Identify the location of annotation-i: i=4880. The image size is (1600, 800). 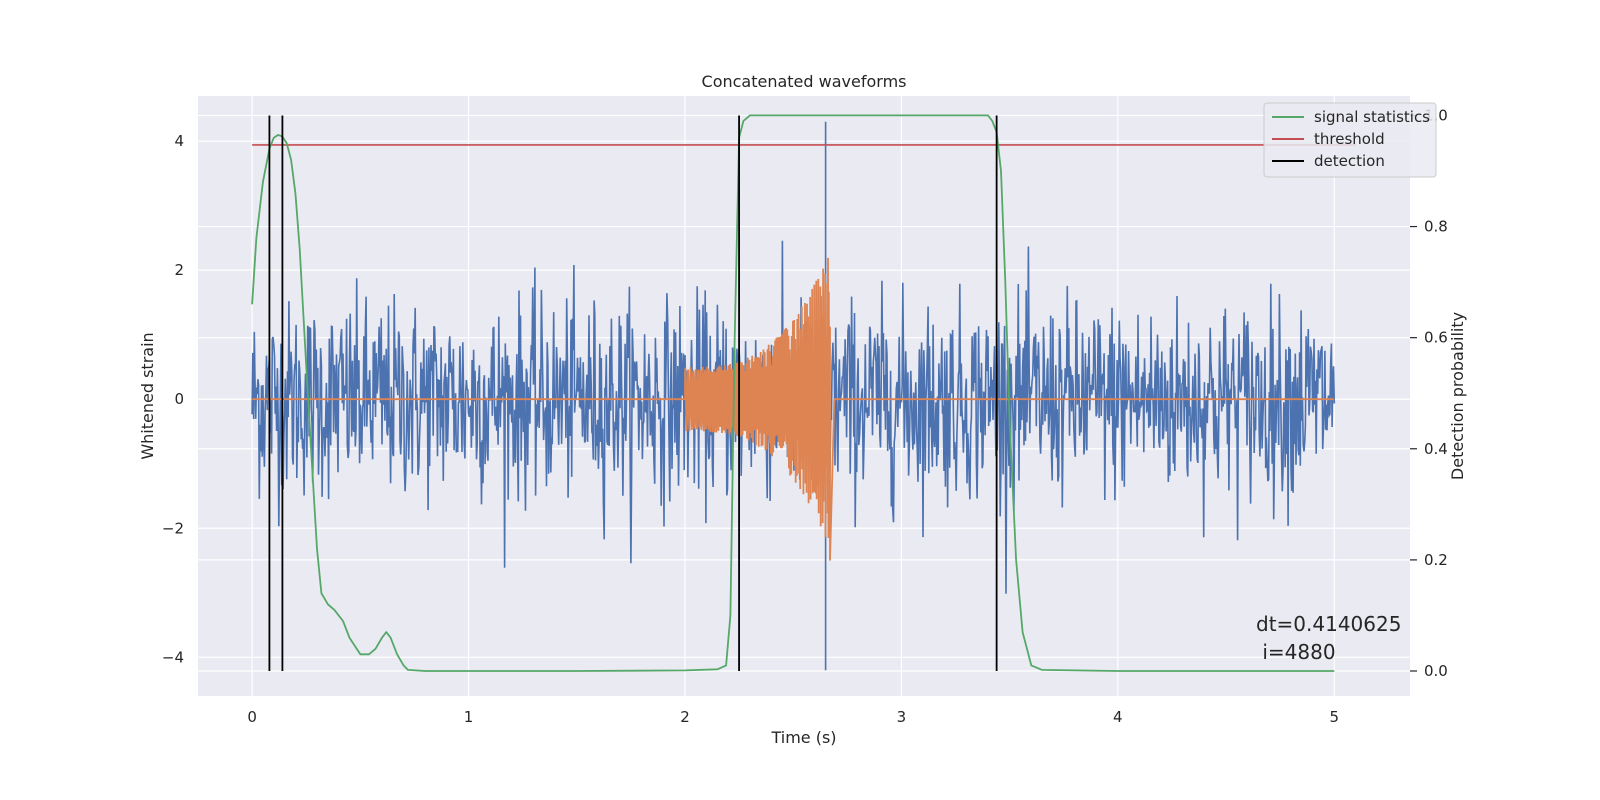
(1296, 652).